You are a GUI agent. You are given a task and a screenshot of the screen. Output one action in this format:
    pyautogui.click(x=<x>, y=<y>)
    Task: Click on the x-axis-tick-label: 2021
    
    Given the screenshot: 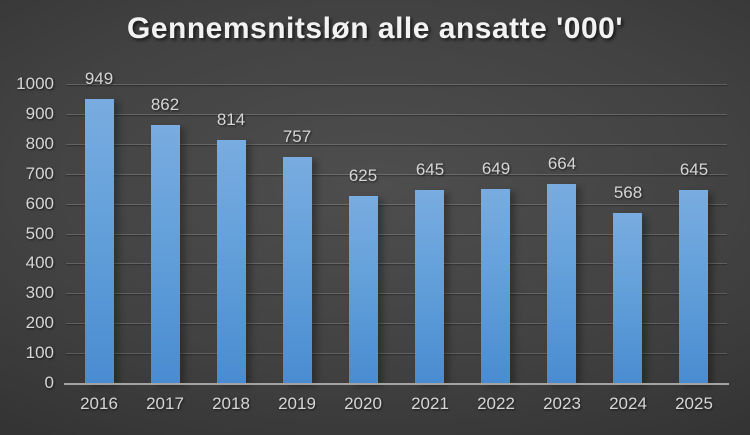 What is the action you would take?
    pyautogui.click(x=430, y=403)
    